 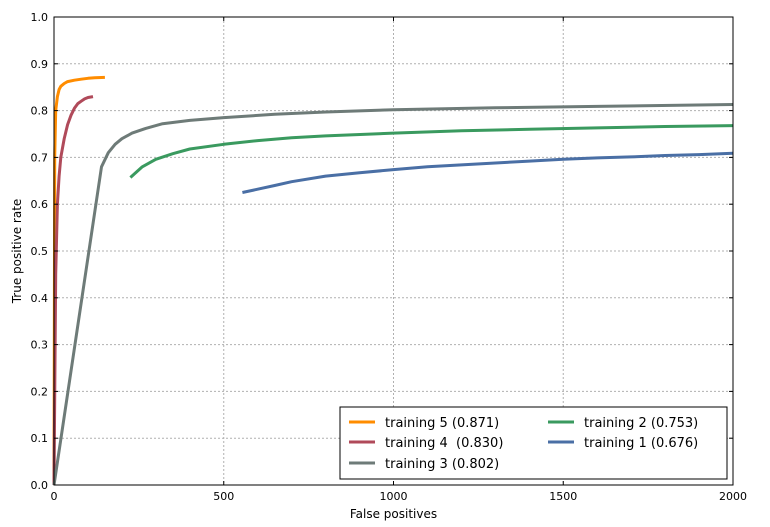 I want to click on y-tick-label: 0.0, so click(x=40, y=485).